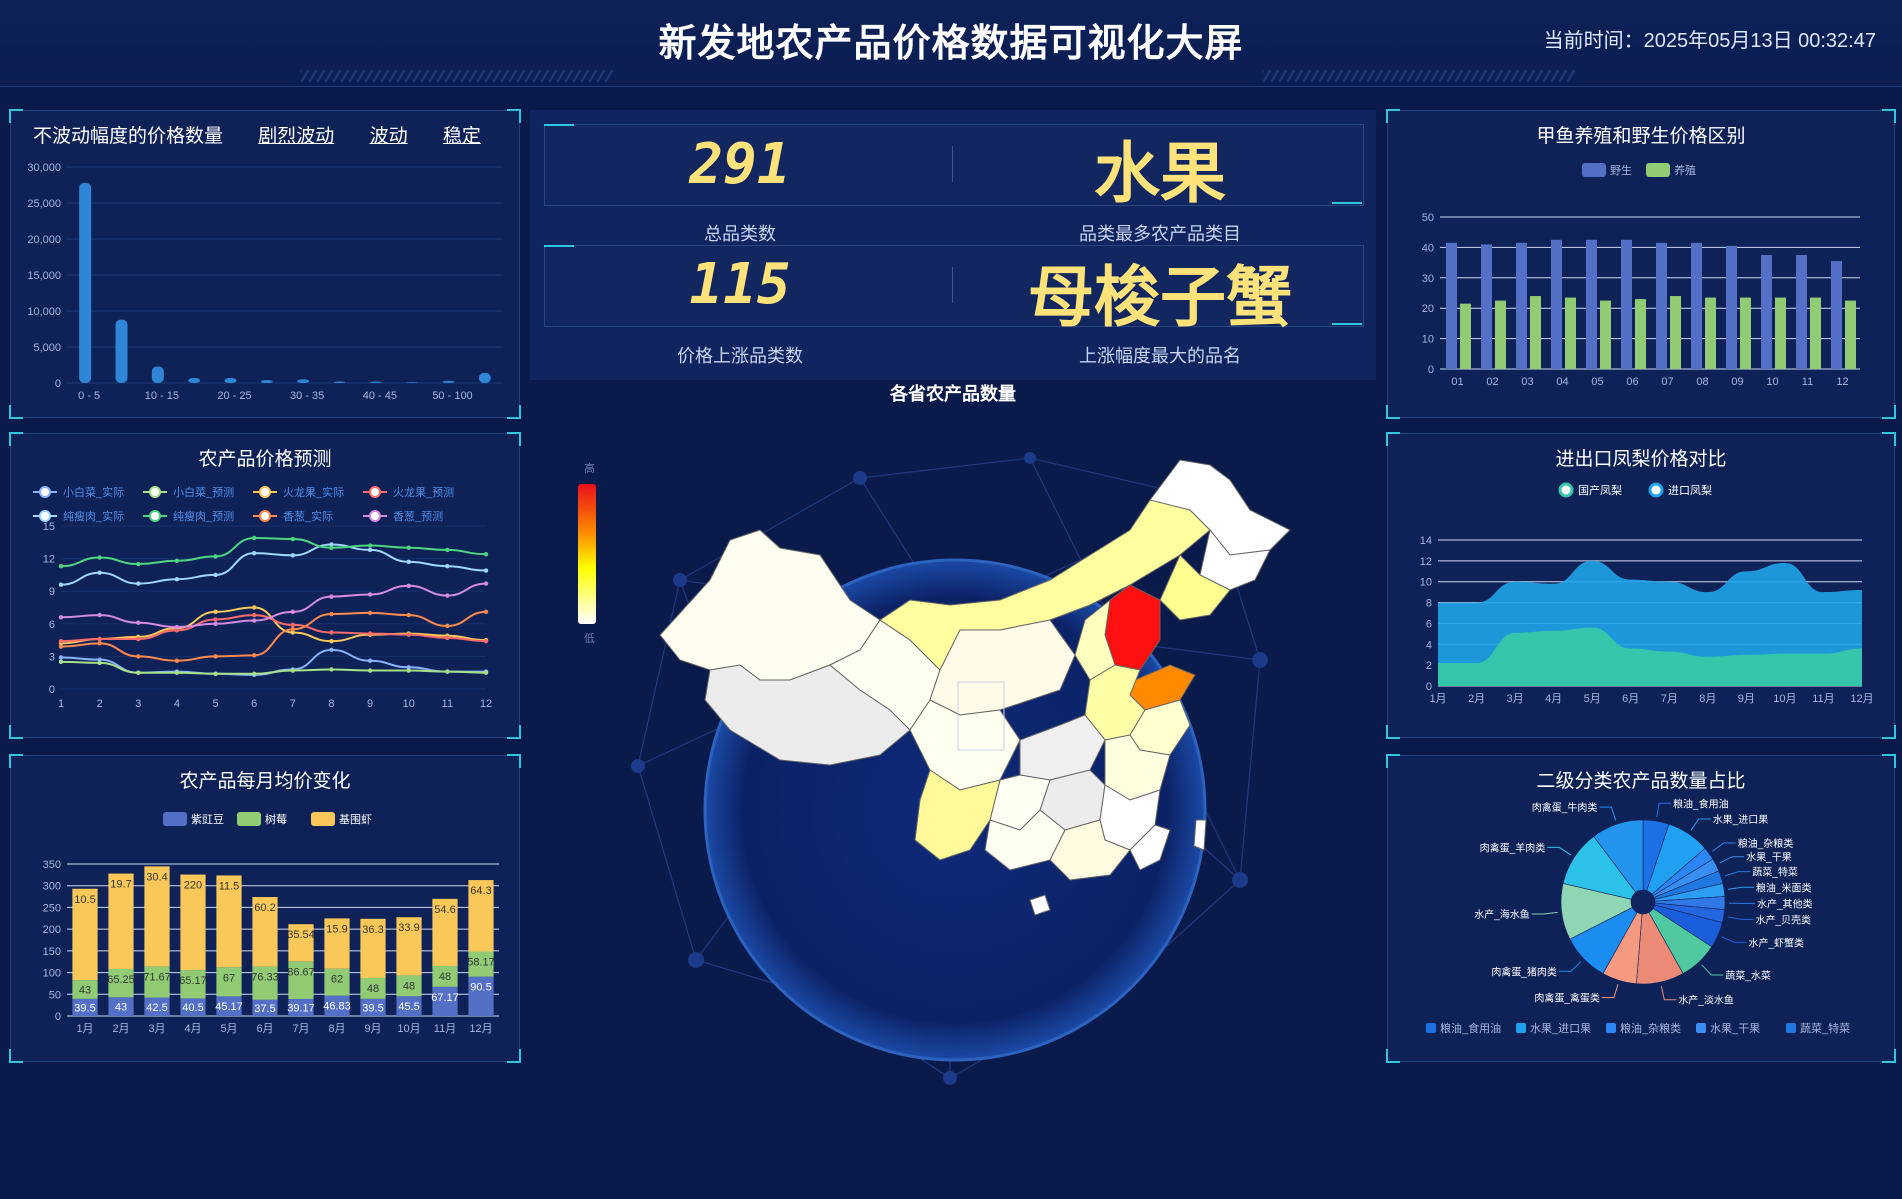 The width and height of the screenshot is (1902, 1199). I want to click on tu-xtick: 03, so click(1527, 382).